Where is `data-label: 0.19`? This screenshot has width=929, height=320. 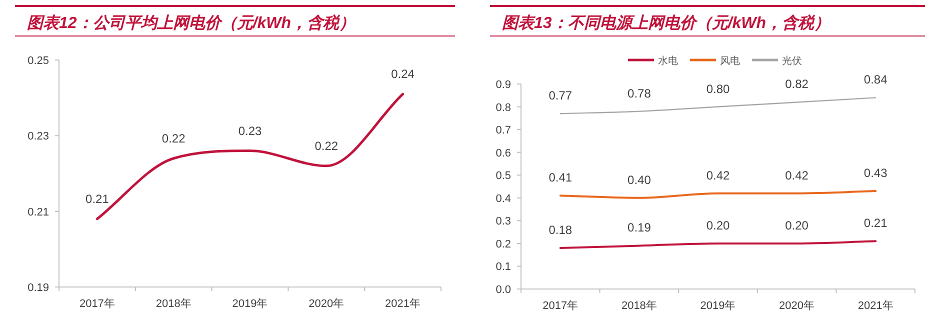
data-label: 0.19 is located at coordinates (640, 227).